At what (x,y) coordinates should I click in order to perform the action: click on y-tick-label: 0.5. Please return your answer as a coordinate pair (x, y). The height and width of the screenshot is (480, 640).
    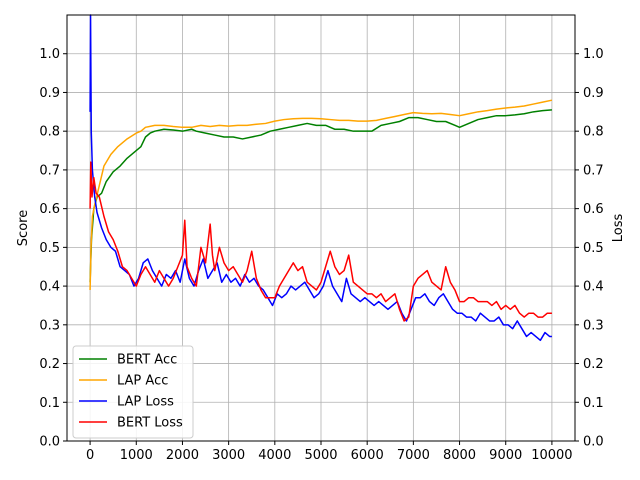
    Looking at the image, I should click on (49, 248).